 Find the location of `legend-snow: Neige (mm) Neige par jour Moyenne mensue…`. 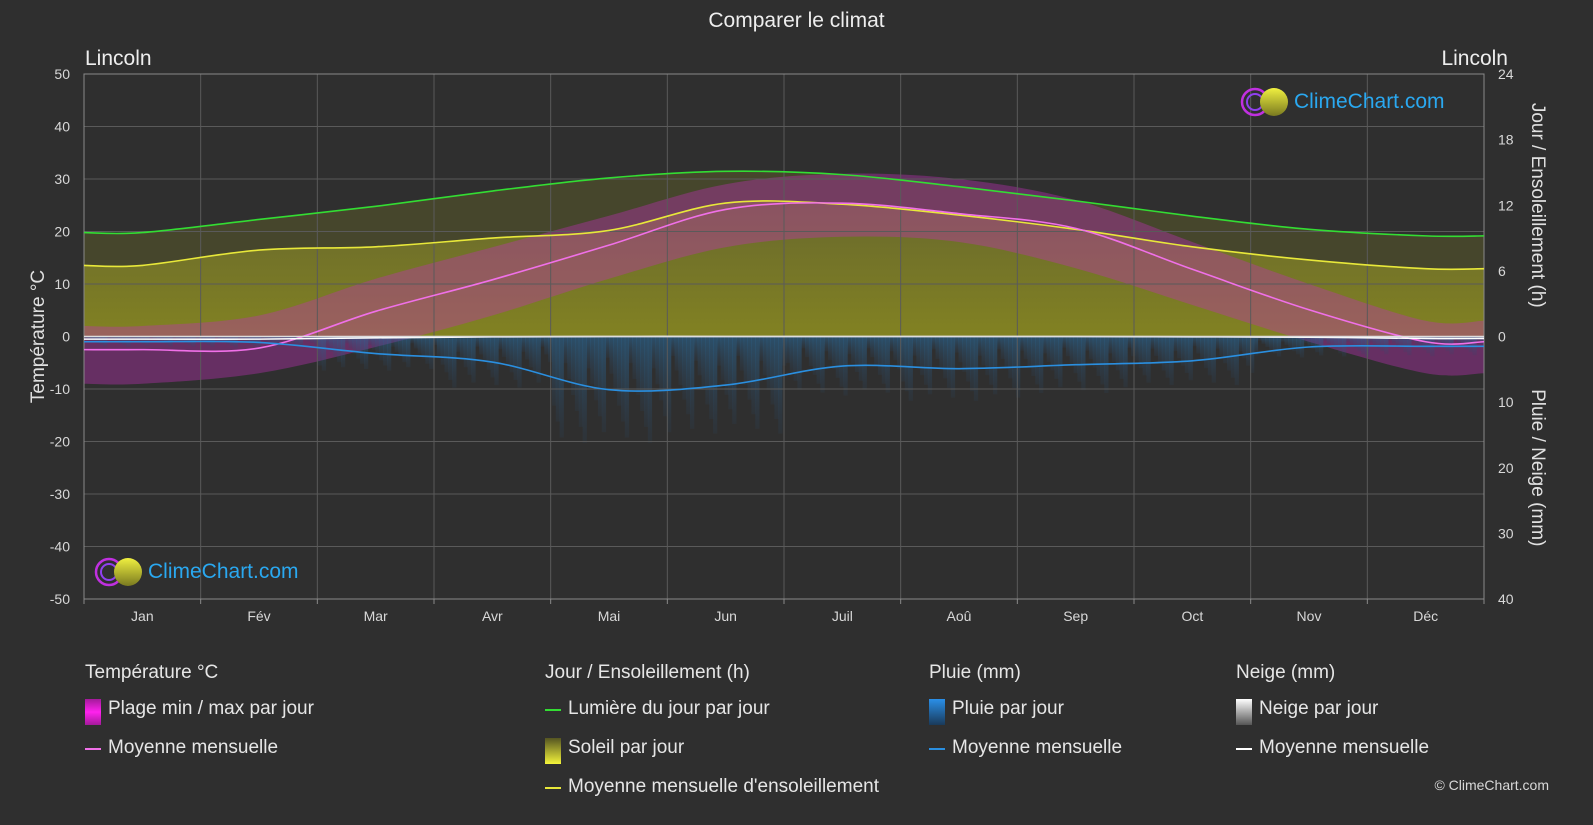

legend-snow: Neige (mm) Neige par jour Moyenne mensue… is located at coordinates (1332, 719).